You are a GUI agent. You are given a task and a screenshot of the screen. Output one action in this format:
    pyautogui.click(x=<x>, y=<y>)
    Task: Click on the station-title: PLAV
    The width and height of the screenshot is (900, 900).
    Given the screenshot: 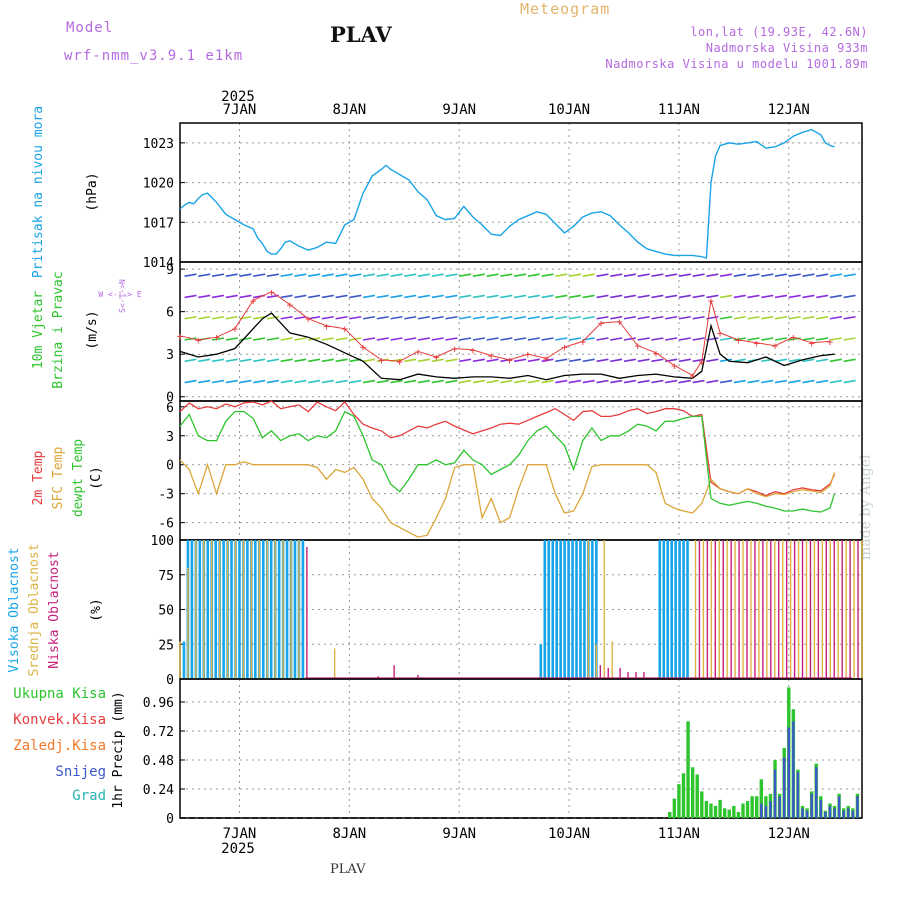 What is the action you would take?
    pyautogui.click(x=361, y=34)
    